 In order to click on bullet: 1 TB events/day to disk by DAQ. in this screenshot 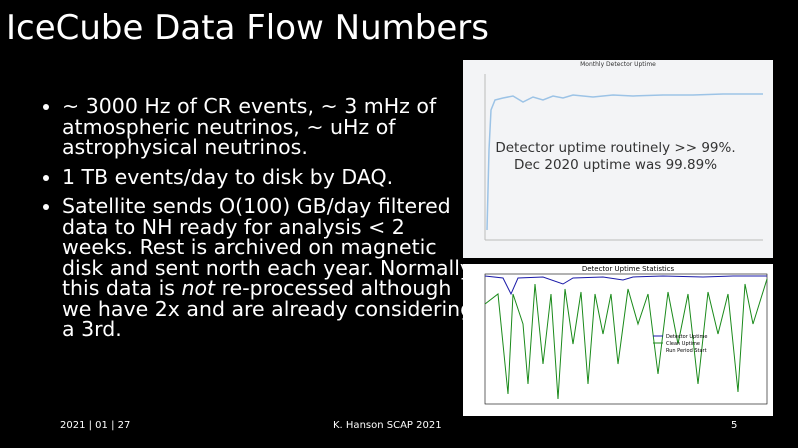, I will do `click(272, 176)`.